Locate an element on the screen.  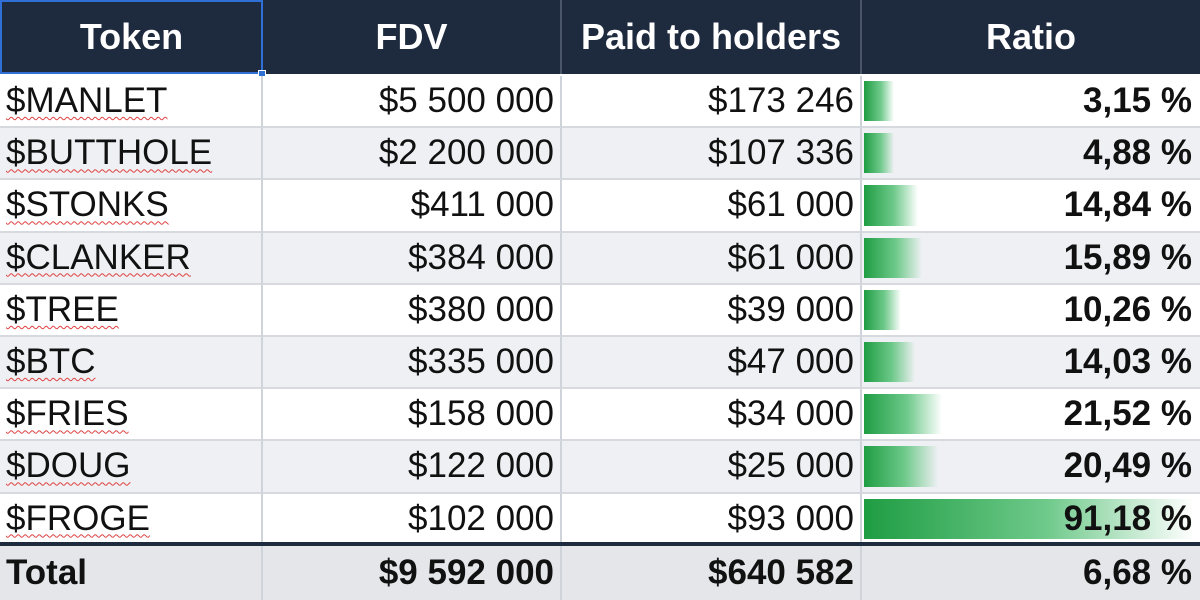
header-fdv: FDV is located at coordinates (412, 37).